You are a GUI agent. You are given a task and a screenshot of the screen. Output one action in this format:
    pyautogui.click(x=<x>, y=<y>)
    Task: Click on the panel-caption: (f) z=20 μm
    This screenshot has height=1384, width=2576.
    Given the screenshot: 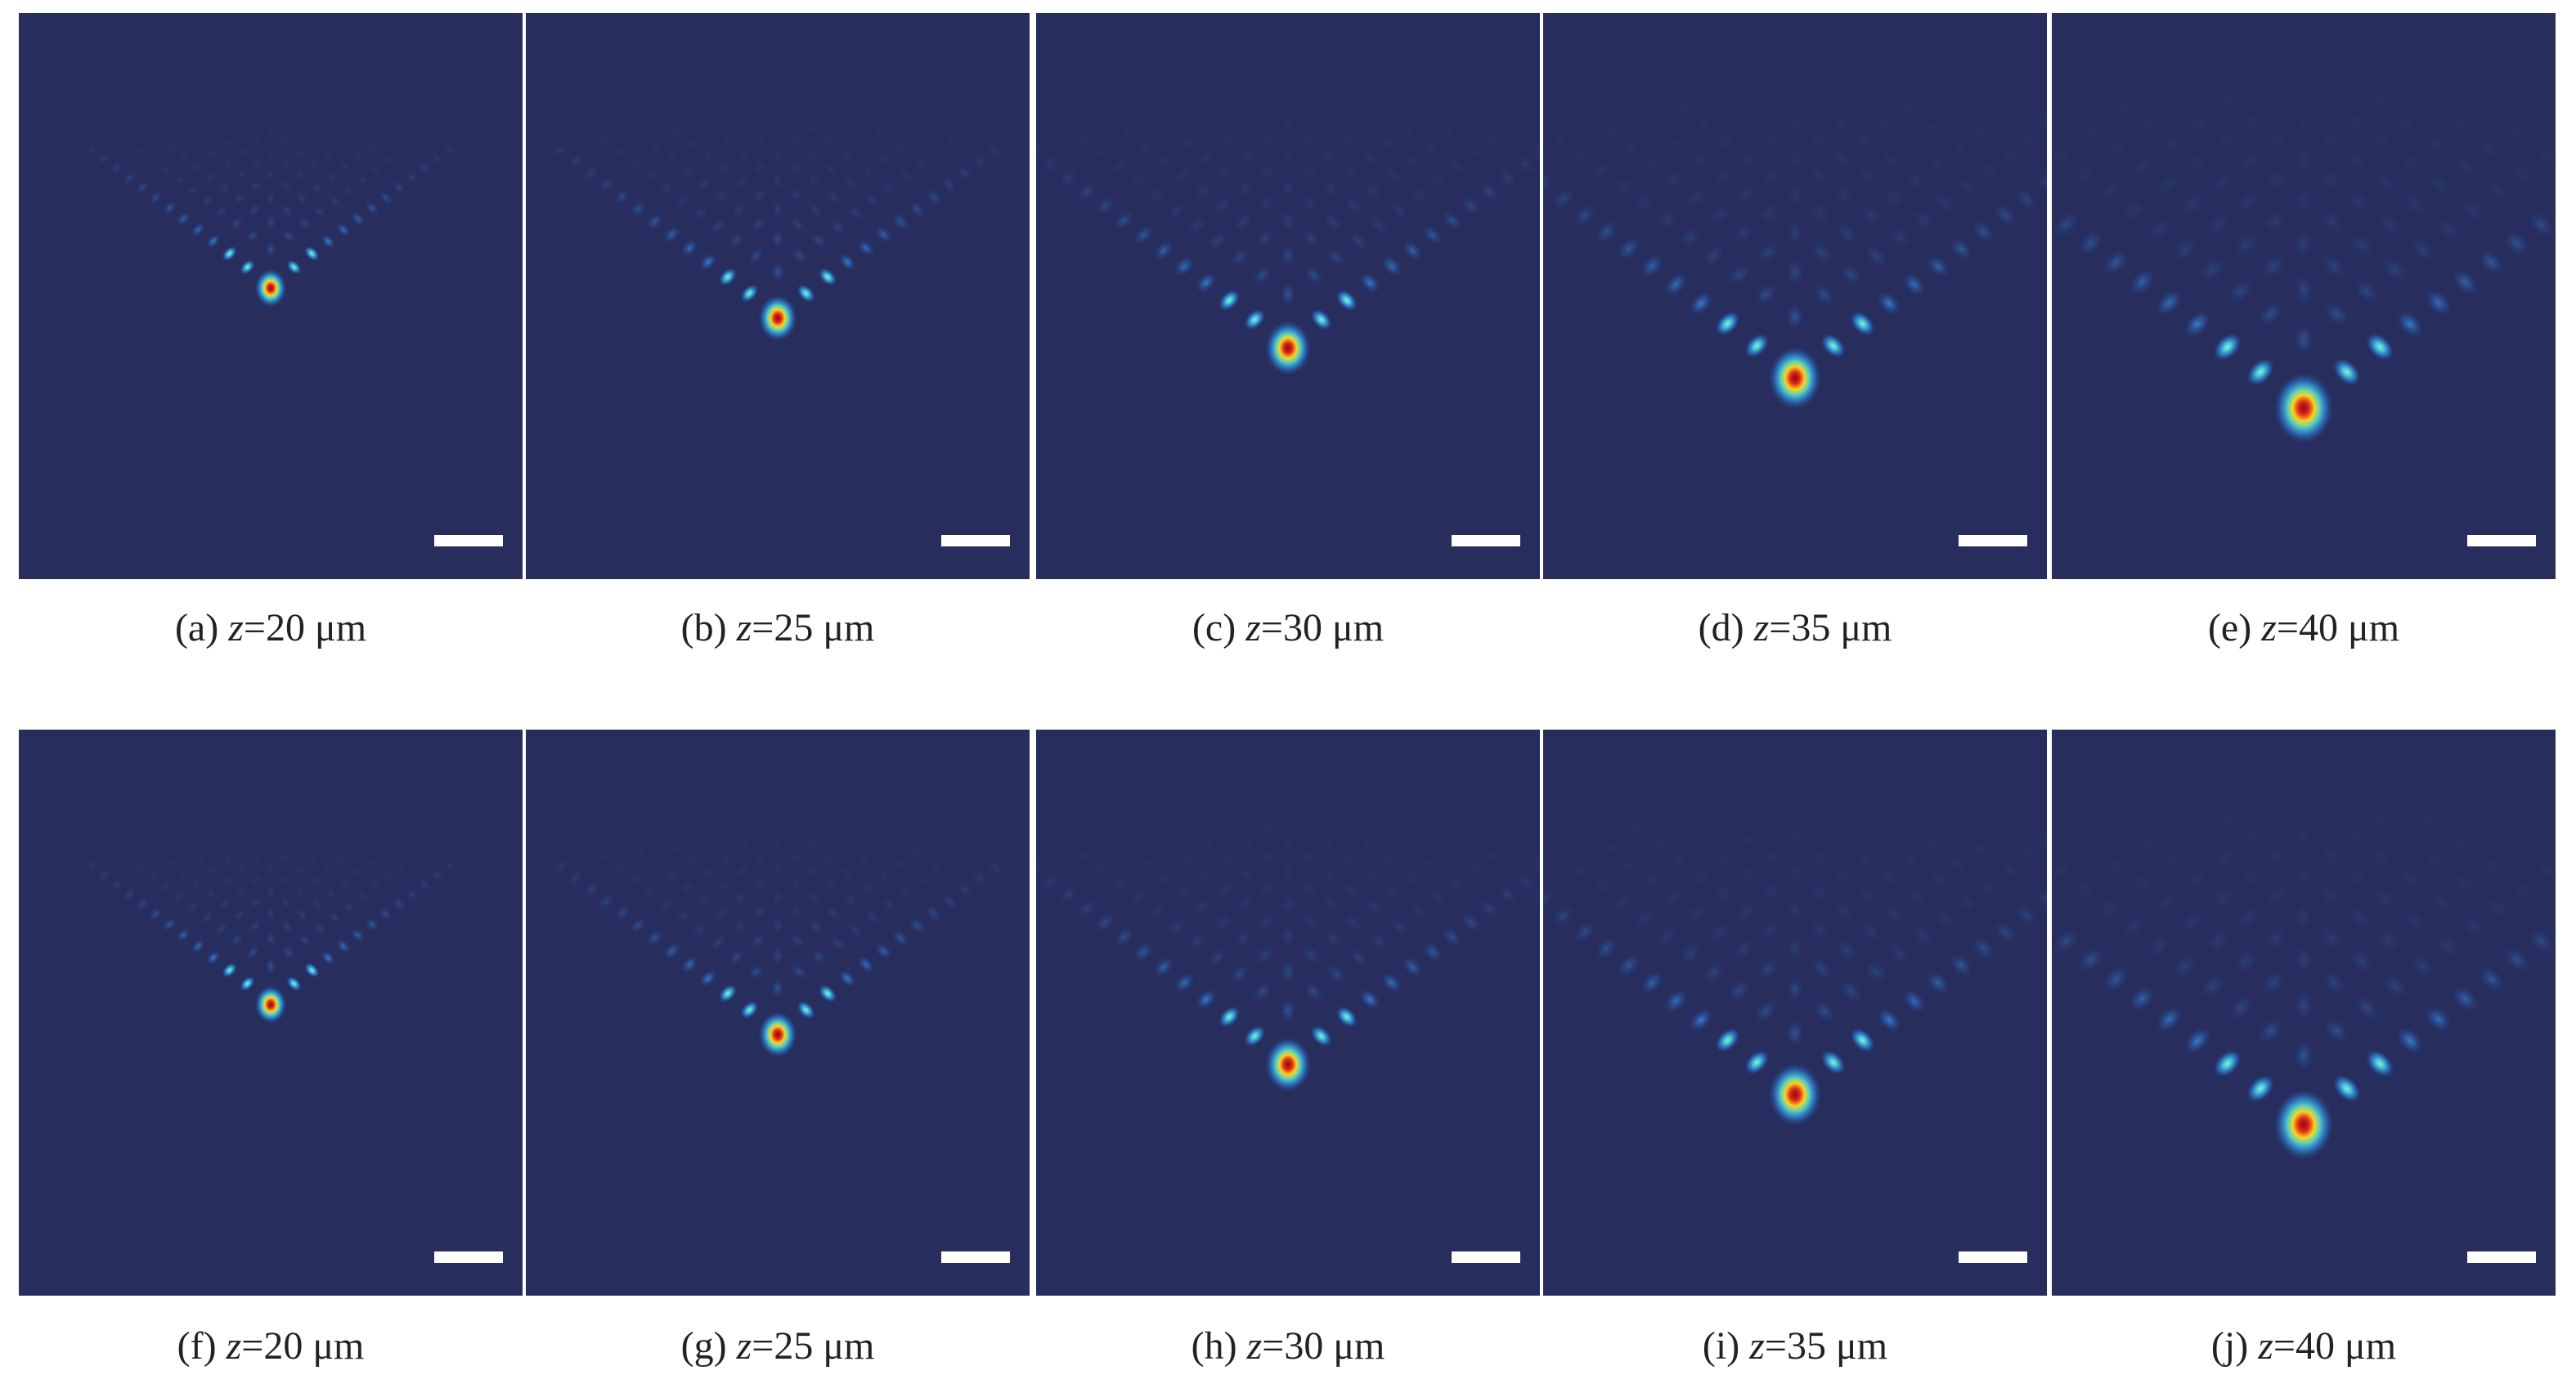 What is the action you would take?
    pyautogui.click(x=271, y=1346)
    